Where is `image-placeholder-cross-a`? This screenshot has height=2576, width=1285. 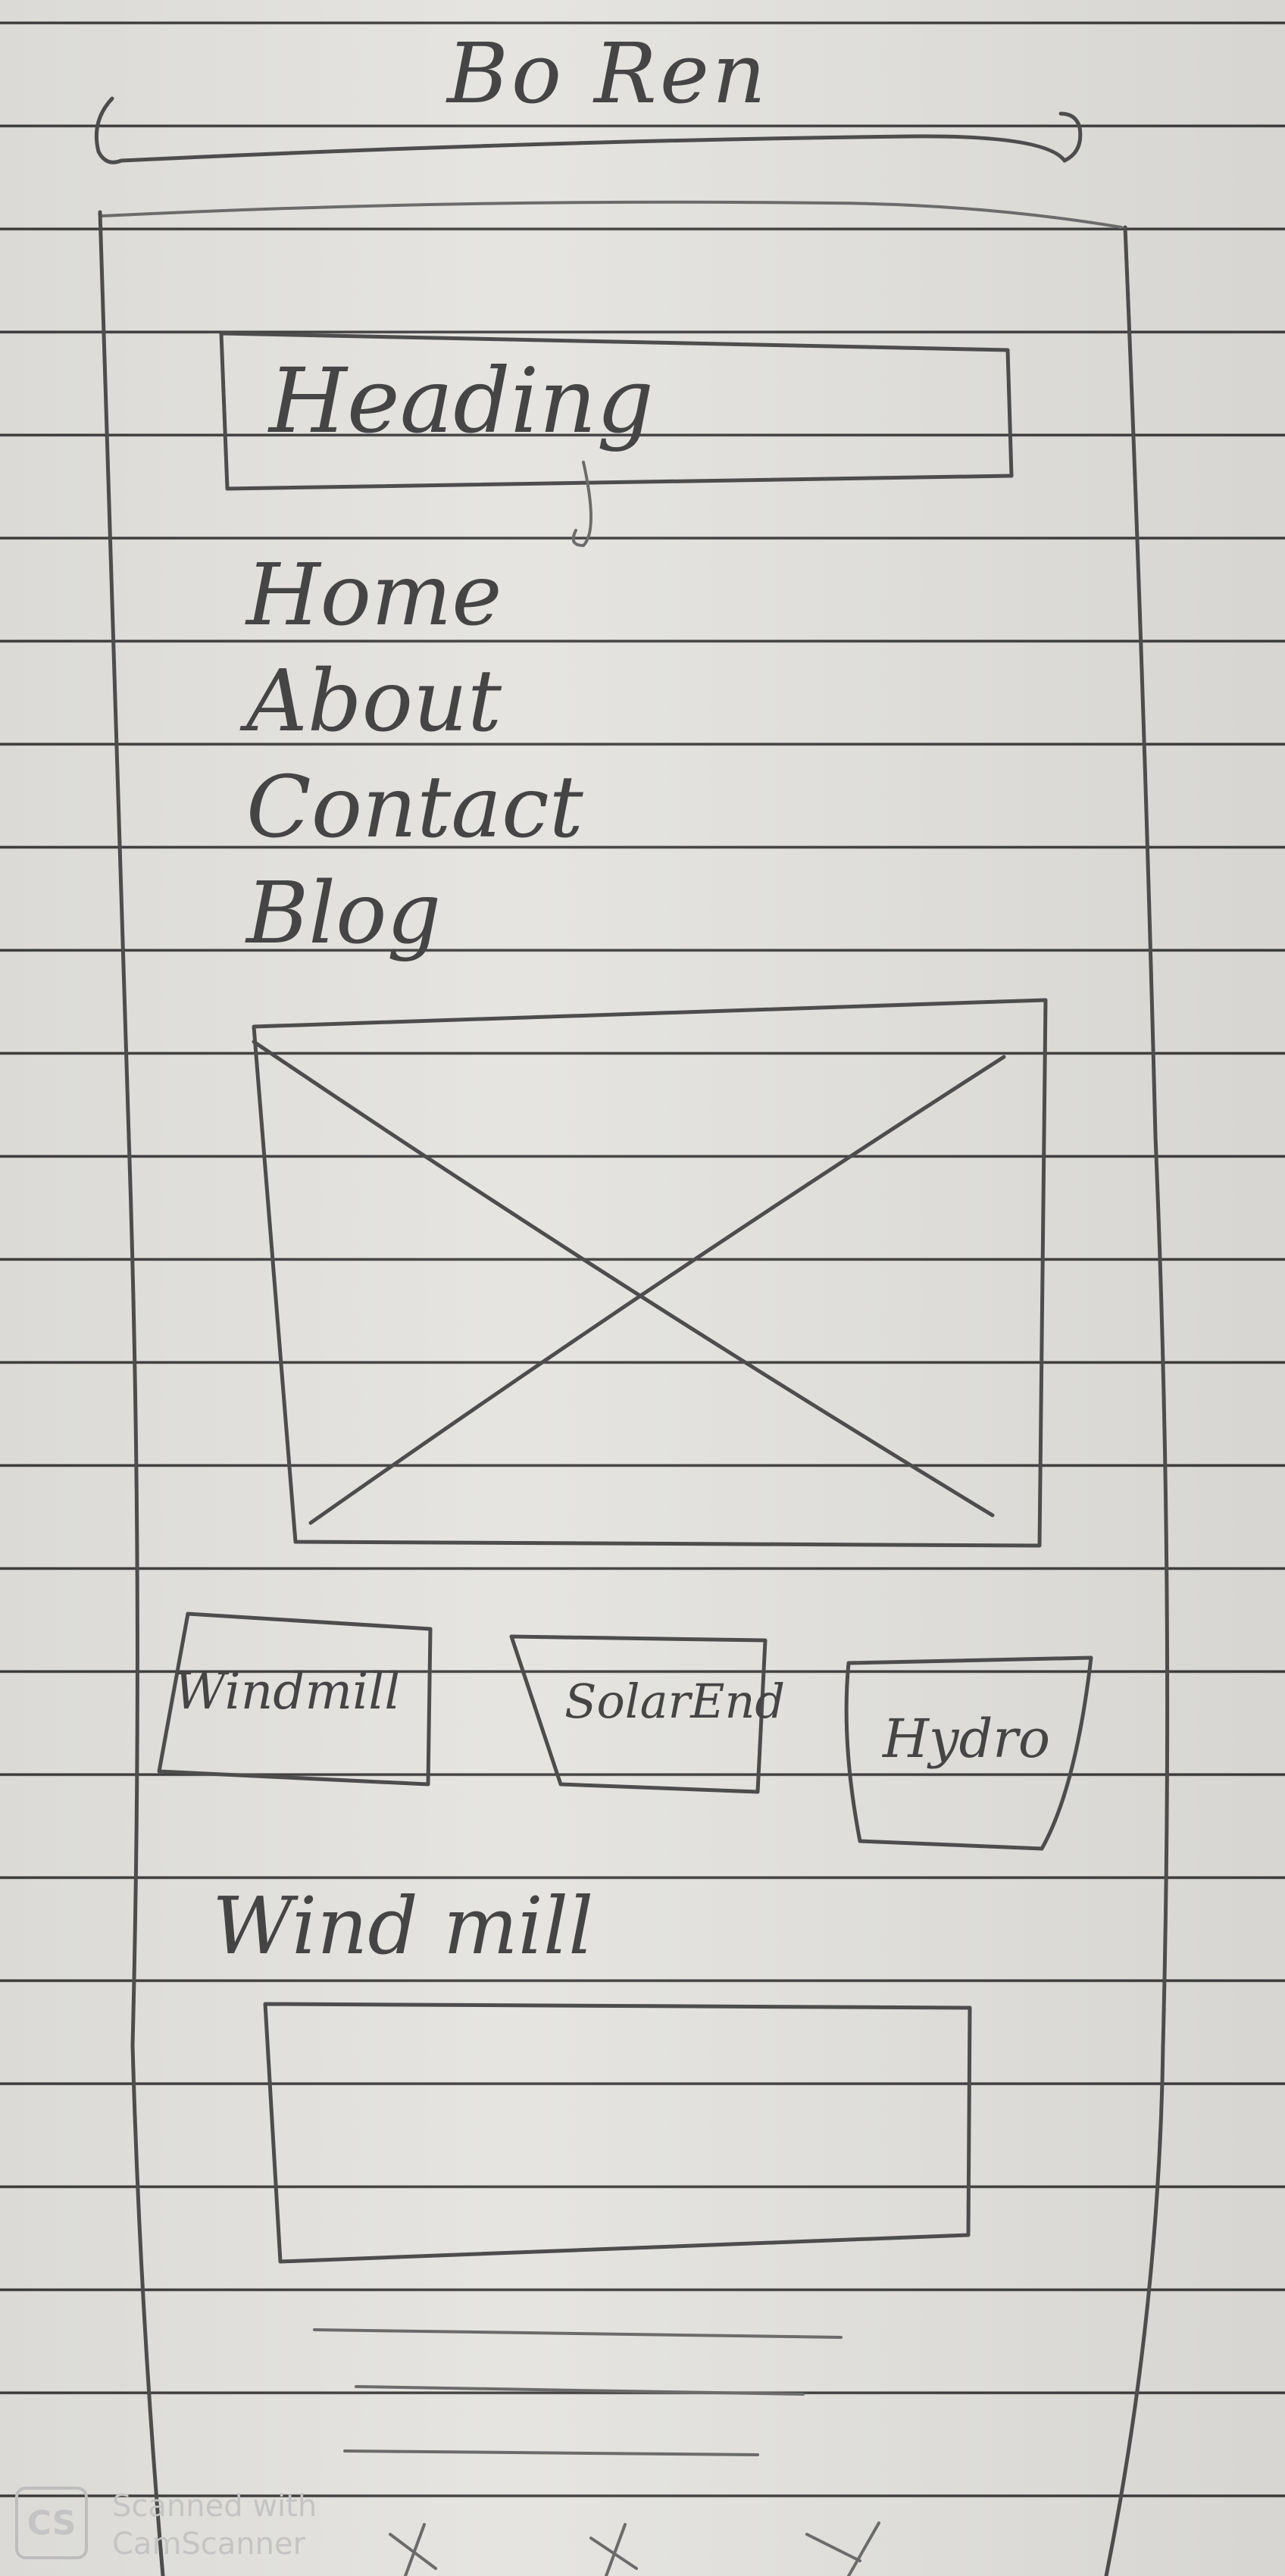 image-placeholder-cross-a is located at coordinates (623, 1278).